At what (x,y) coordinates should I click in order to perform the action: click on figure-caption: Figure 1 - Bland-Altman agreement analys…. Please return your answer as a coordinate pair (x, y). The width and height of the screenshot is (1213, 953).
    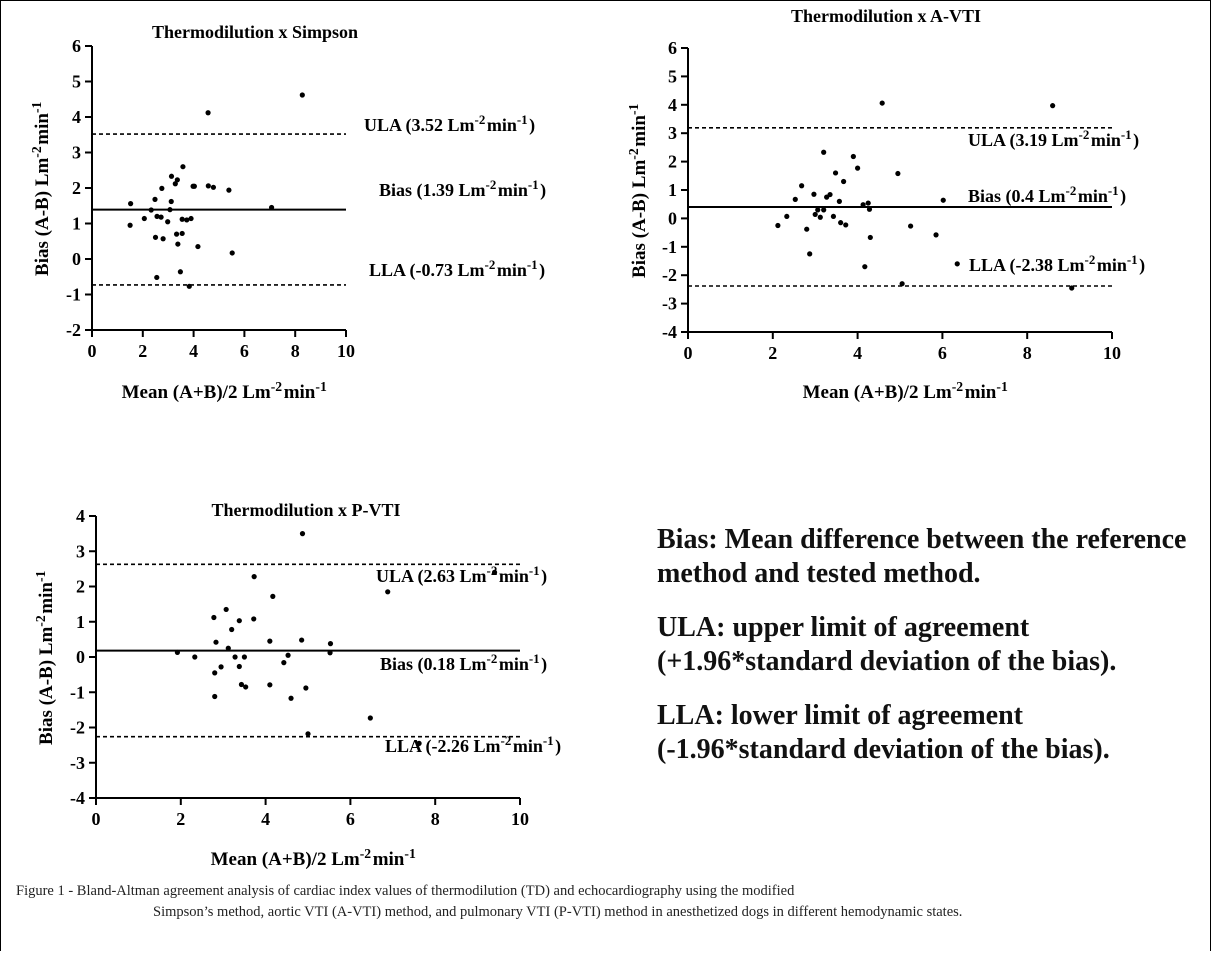
    Looking at the image, I should click on (608, 902).